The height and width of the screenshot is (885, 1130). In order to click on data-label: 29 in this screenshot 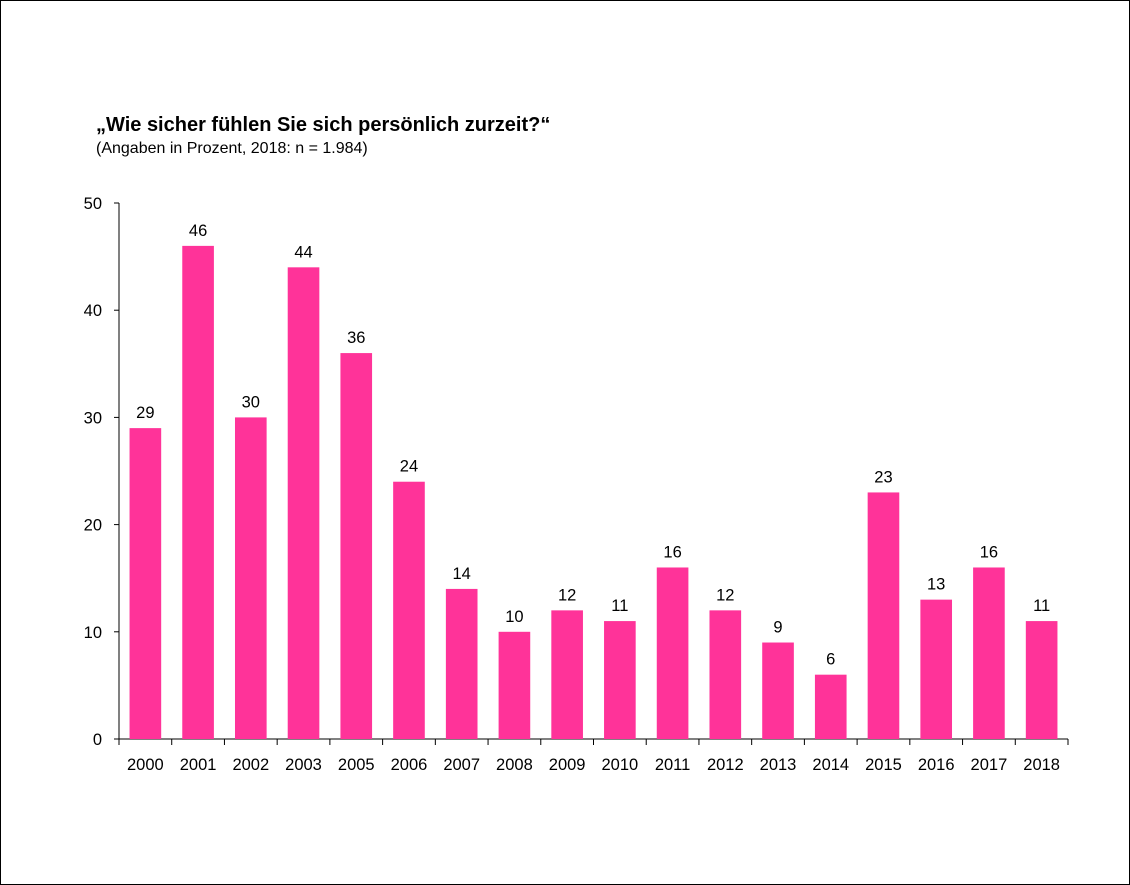, I will do `click(145, 413)`.